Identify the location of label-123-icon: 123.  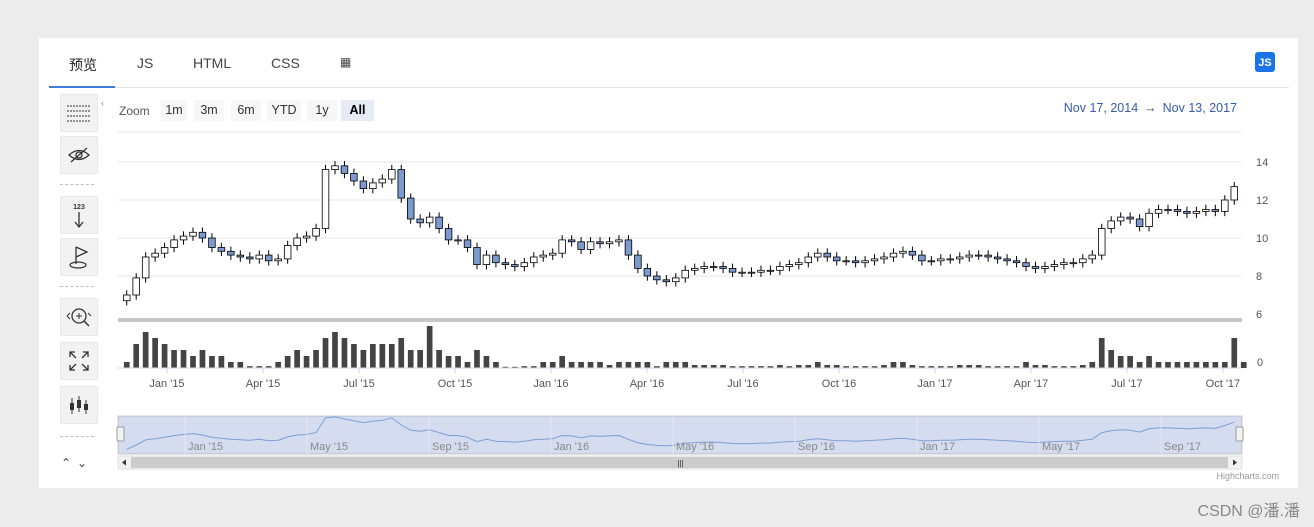
(79, 216).